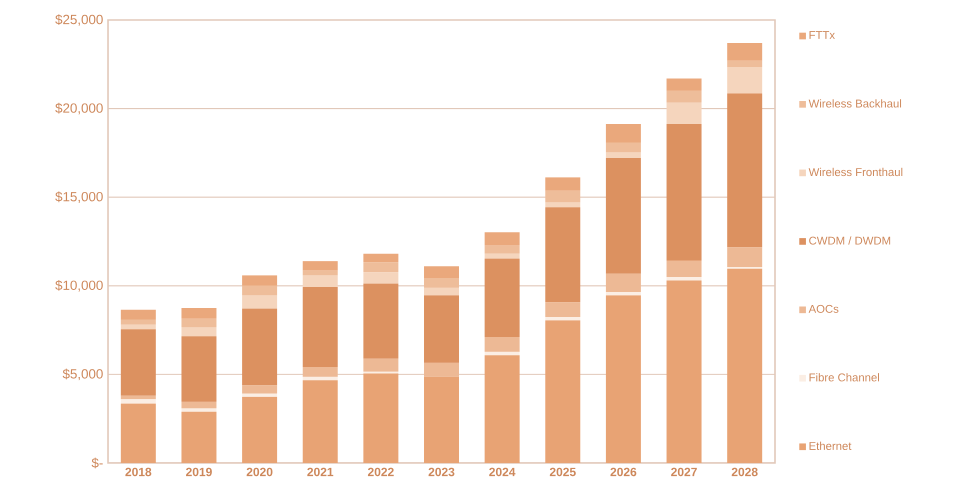 The image size is (957, 496). What do you see at coordinates (97, 463) in the screenshot?
I see `y-tick-label: $-` at bounding box center [97, 463].